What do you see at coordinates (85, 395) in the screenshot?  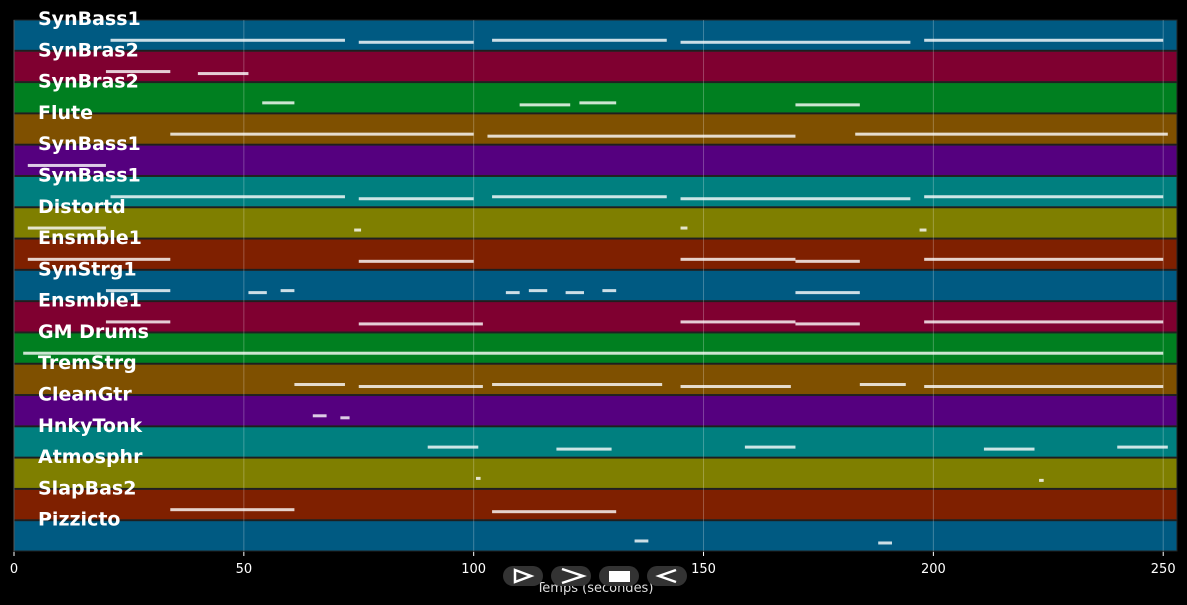 I see `track-name: CleanGtr` at bounding box center [85, 395].